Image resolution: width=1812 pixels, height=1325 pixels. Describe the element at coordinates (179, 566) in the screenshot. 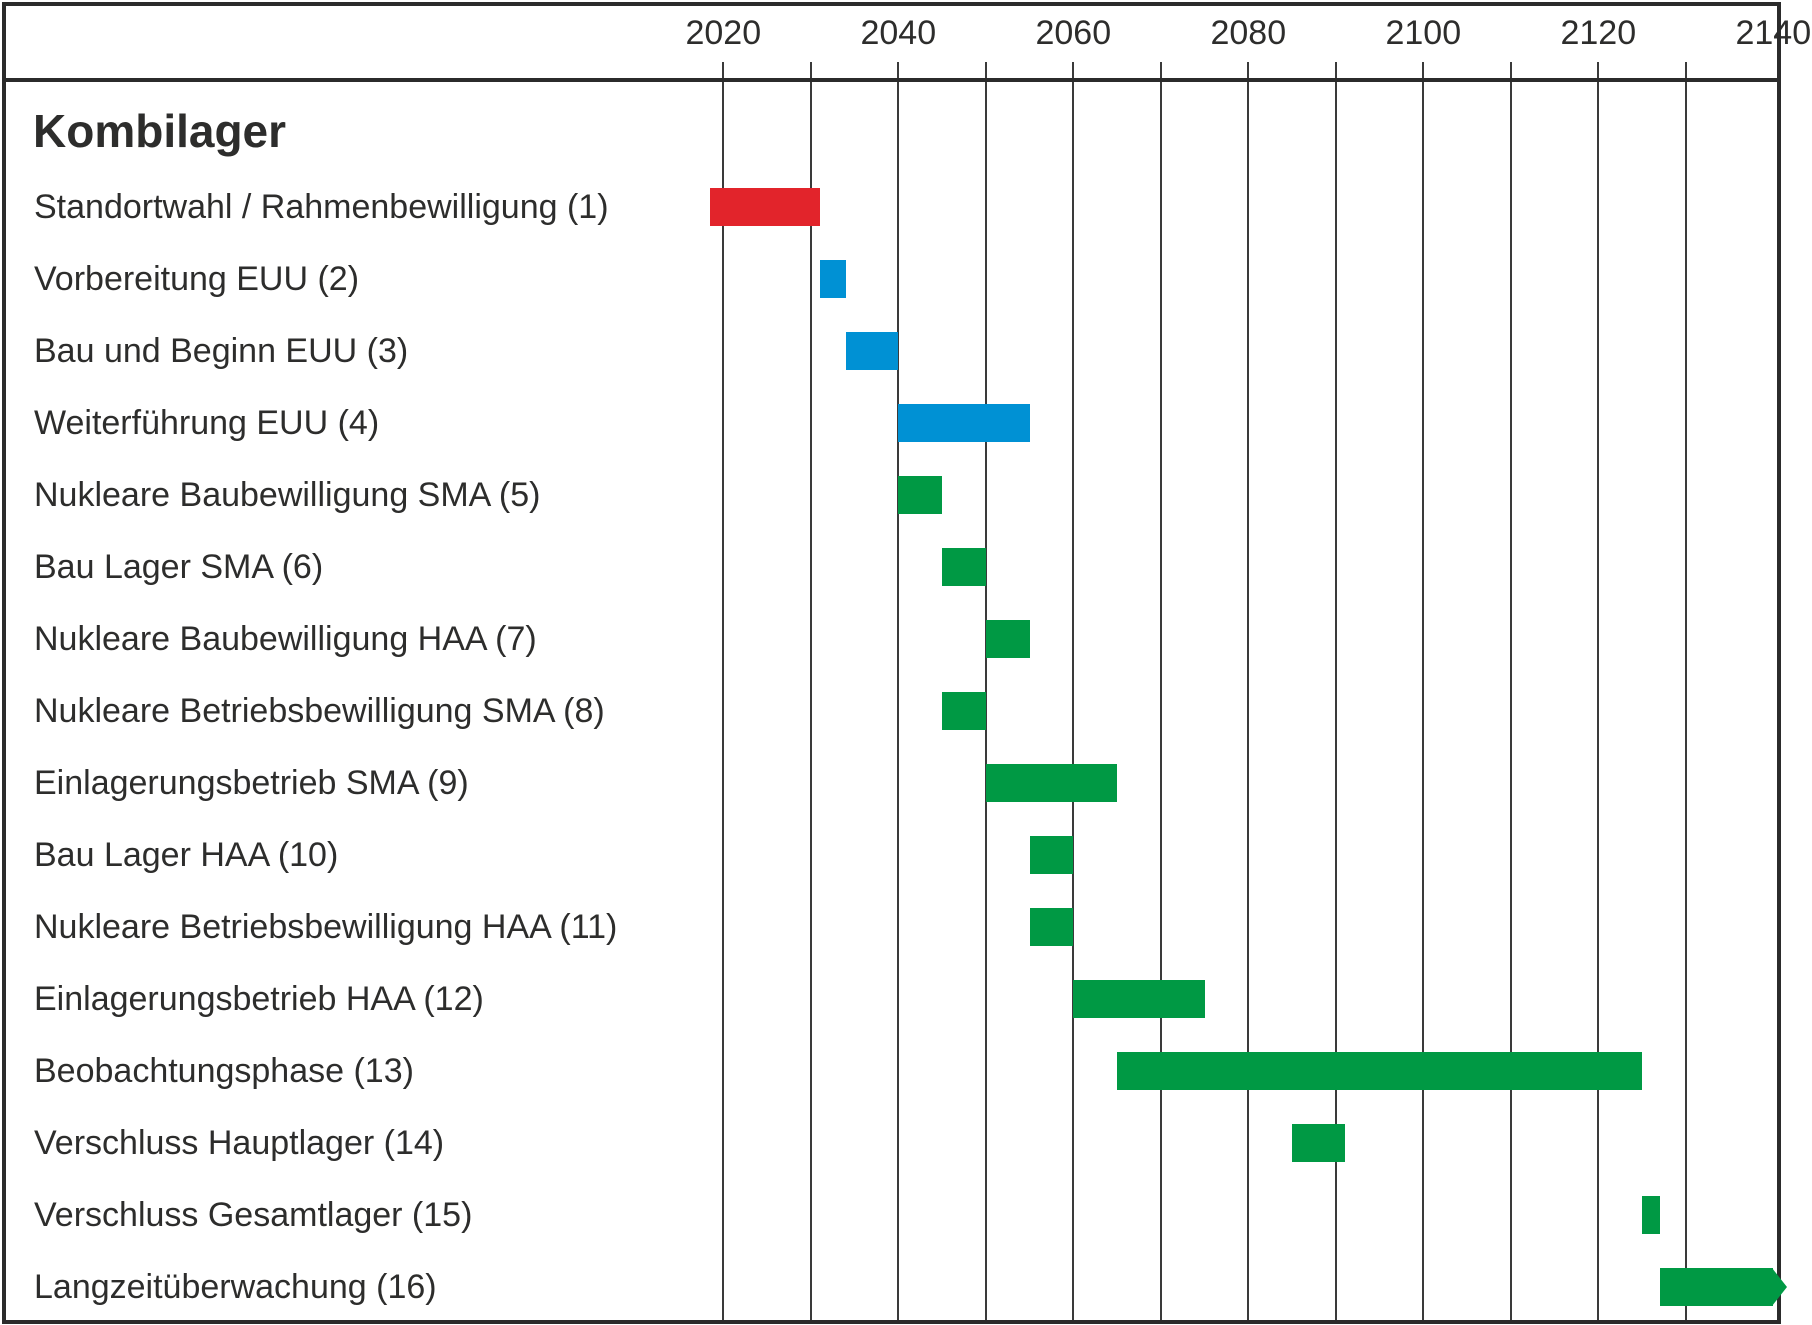

I see `task-label-6: Bau Lager SMA (6)` at that location.